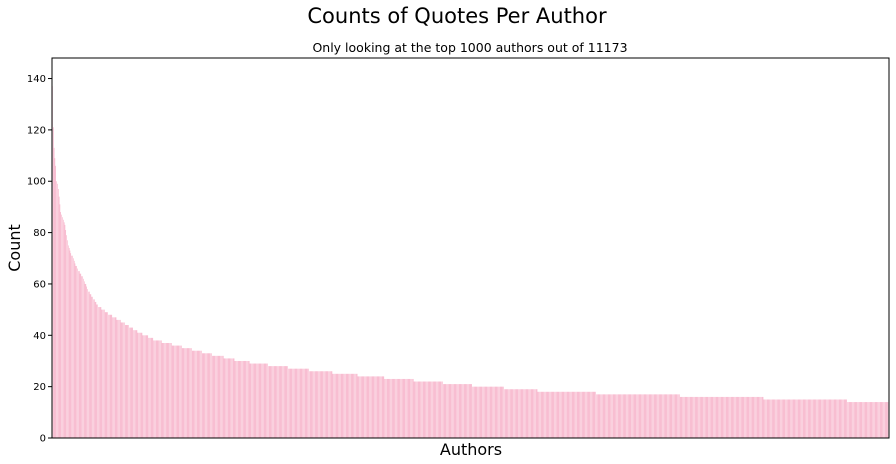 This screenshot has width=896, height=464. Describe the element at coordinates (36, 79) in the screenshot. I see `y-tick-label: 140` at that location.